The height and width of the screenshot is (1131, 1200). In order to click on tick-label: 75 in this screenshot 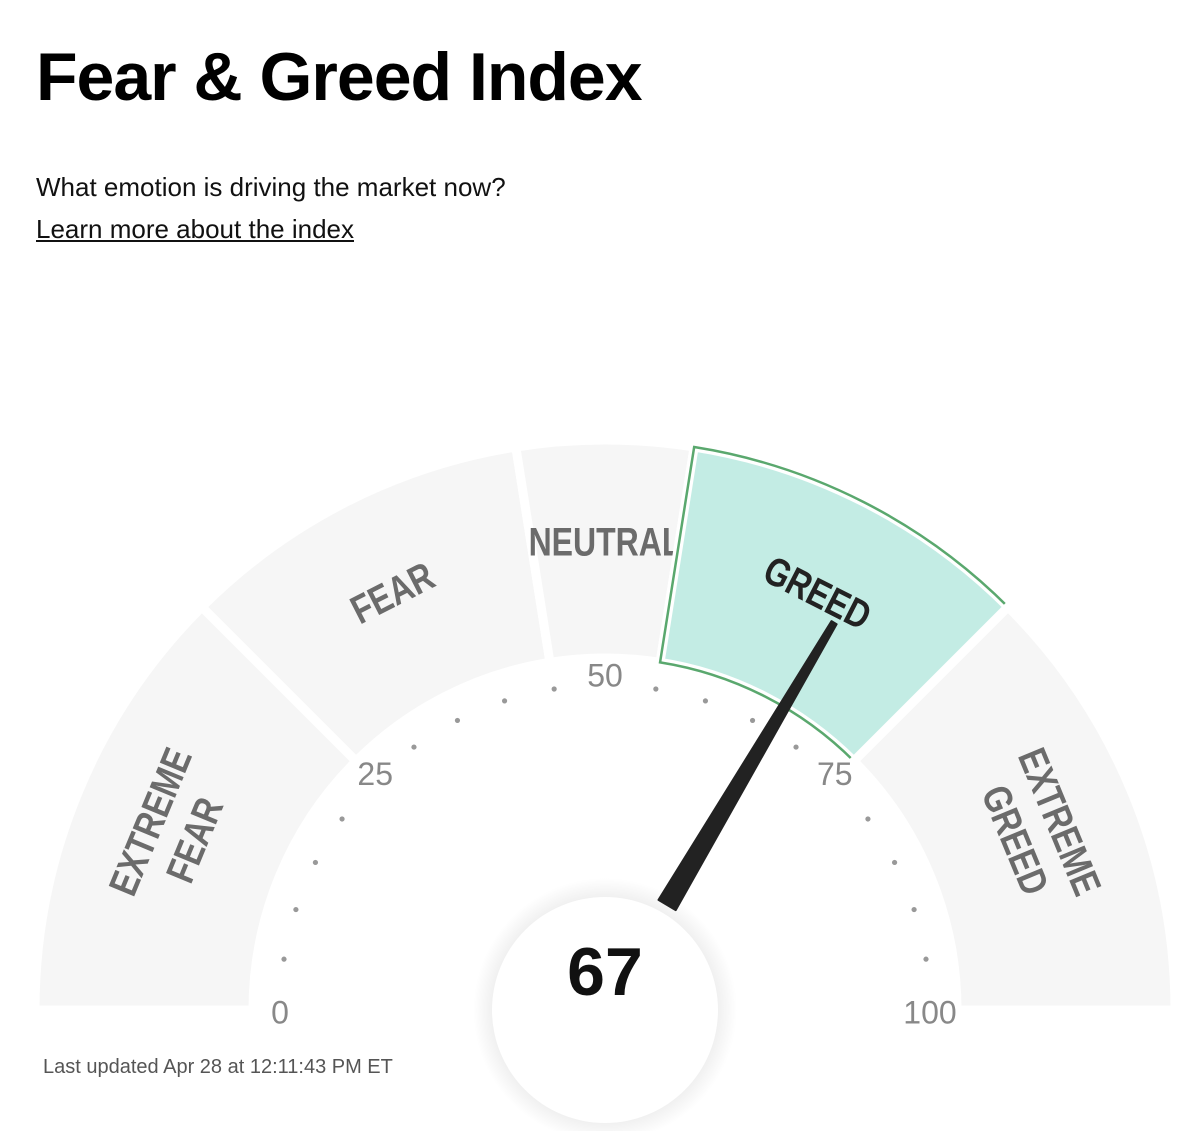, I will do `click(835, 774)`.